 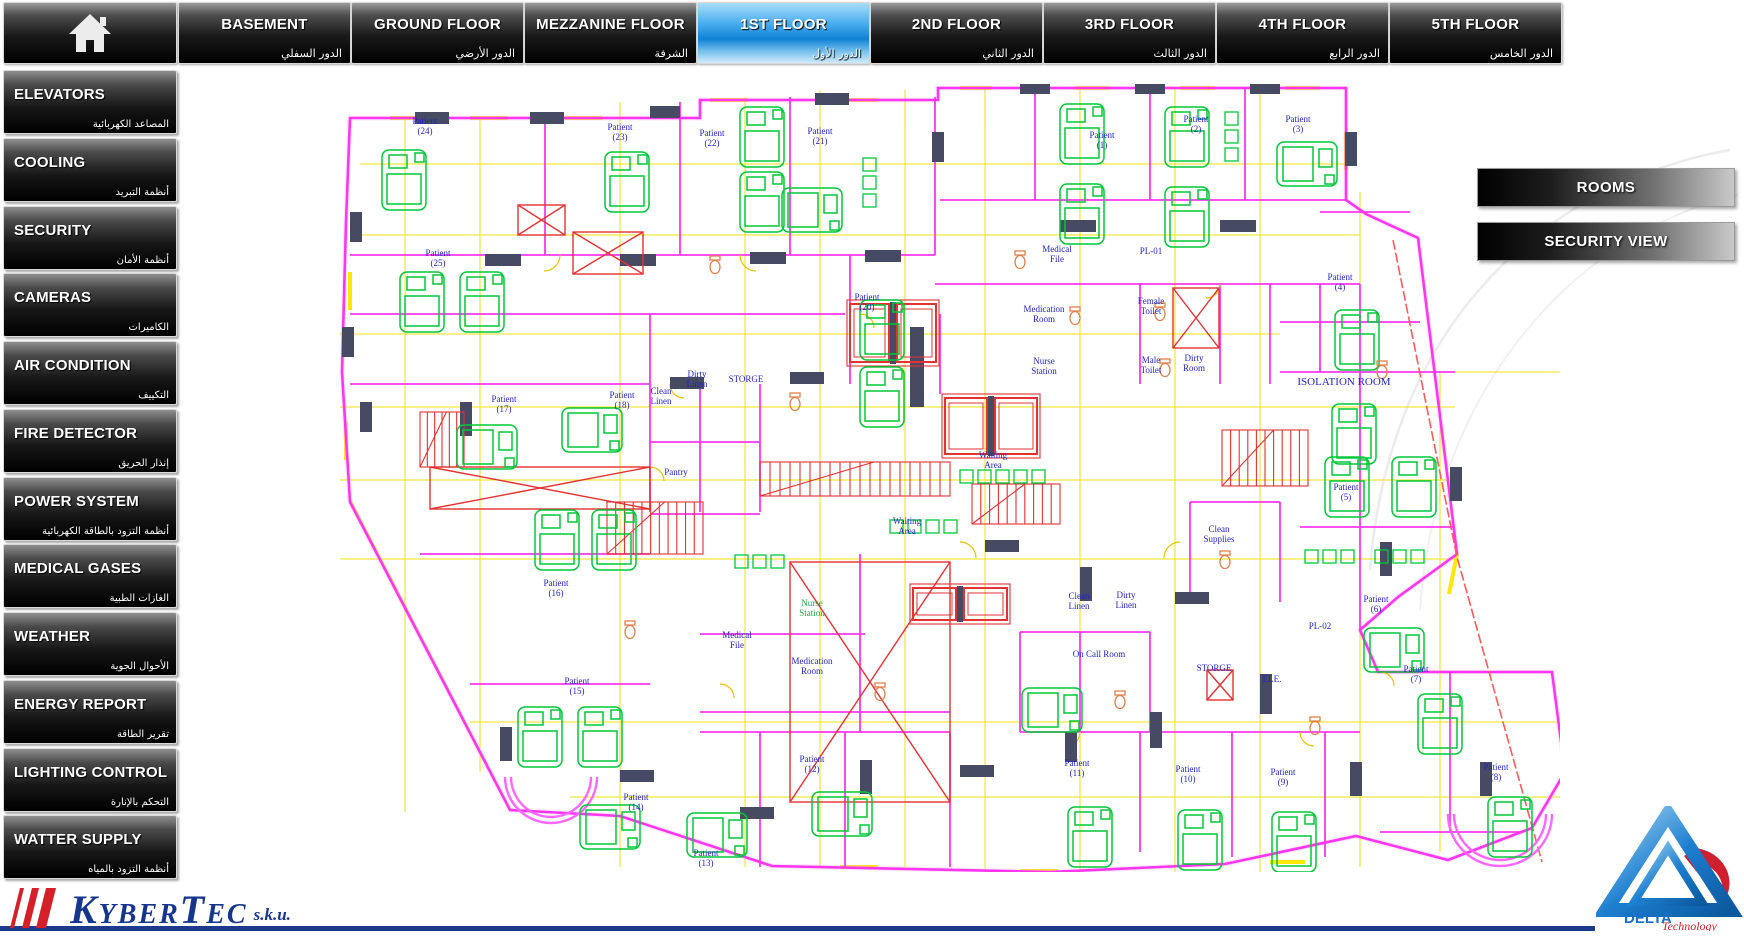 What do you see at coordinates (1188, 774) in the screenshot?
I see `room-label: Patient (10)` at bounding box center [1188, 774].